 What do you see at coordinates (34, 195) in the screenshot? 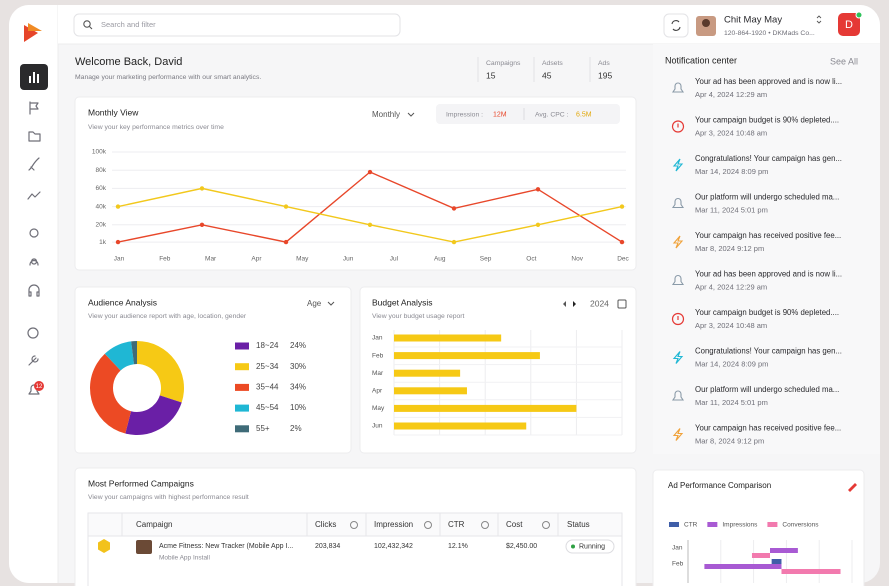
I see `nav-icon-trend` at bounding box center [34, 195].